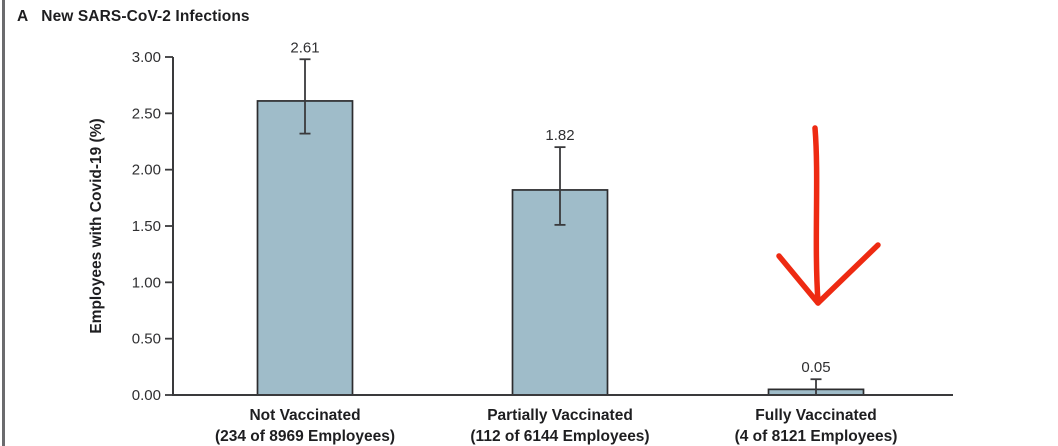 Image resolution: width=1058 pixels, height=446 pixels. Describe the element at coordinates (815, 367) in the screenshot. I see `bar-value-label: 0.05` at that location.